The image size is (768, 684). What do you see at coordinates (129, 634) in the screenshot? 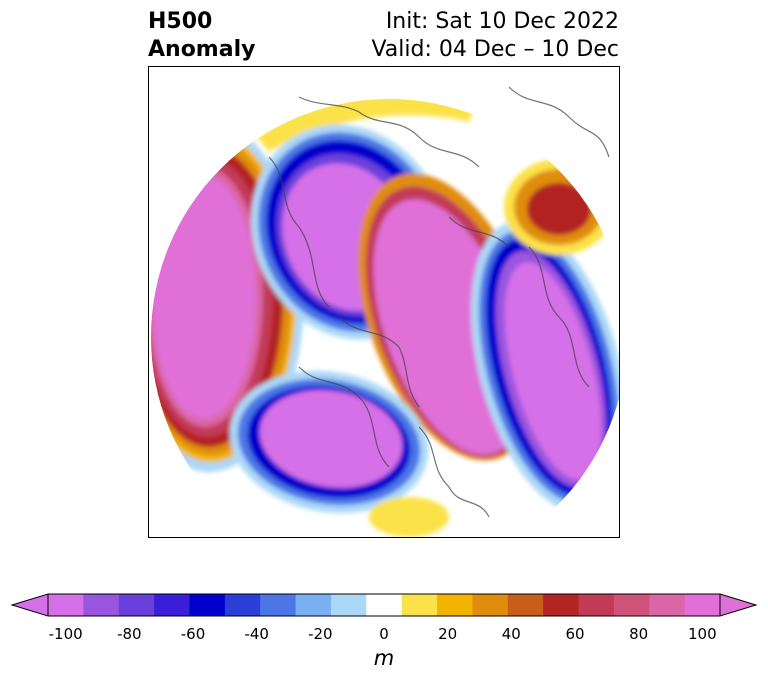
I see `colorbar-tick-label: -80` at bounding box center [129, 634].